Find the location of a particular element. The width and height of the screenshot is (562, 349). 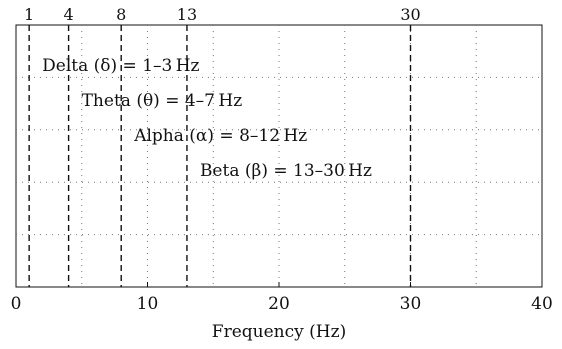

band-label: Beta (β) = 13–30 Hz is located at coordinates (286, 171).